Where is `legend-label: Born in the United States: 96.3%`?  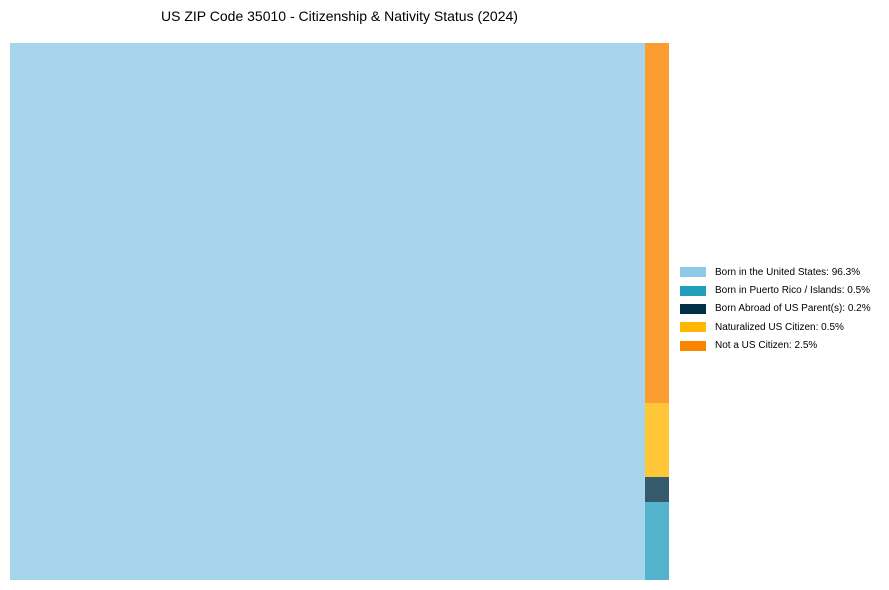
legend-label: Born in the United States: 96.3% is located at coordinates (788, 272).